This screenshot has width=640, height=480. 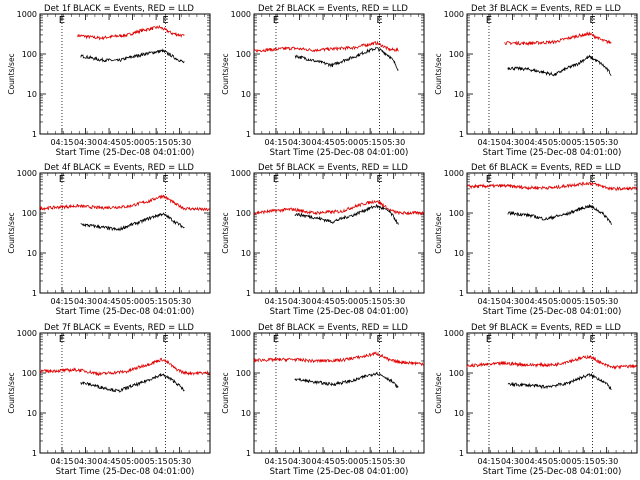 I want to click on panel-title: Det 6f BLACK = Events, RED = LLD, so click(x=546, y=168).